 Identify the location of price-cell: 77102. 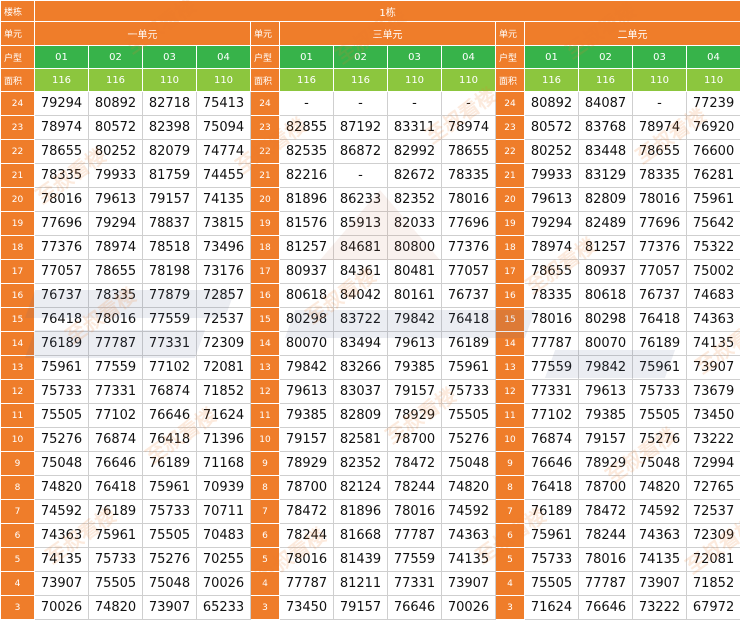
(552, 416).